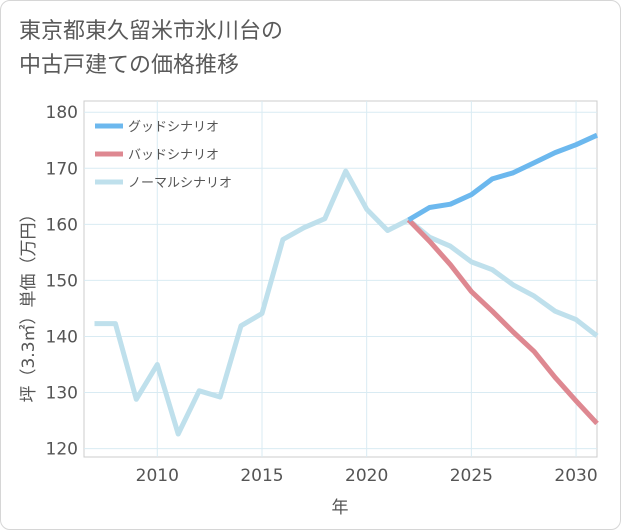  I want to click on x-tick-labels: 2010 2015 2020 2025 2030, so click(367, 476).